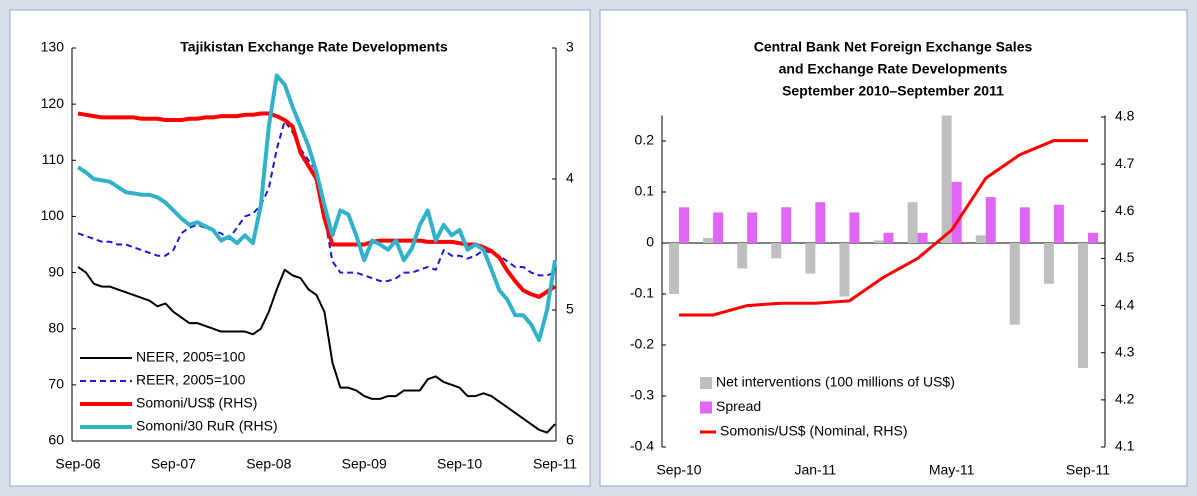  Describe the element at coordinates (364, 464) in the screenshot. I see `x-tick-label: Sep-09` at that location.